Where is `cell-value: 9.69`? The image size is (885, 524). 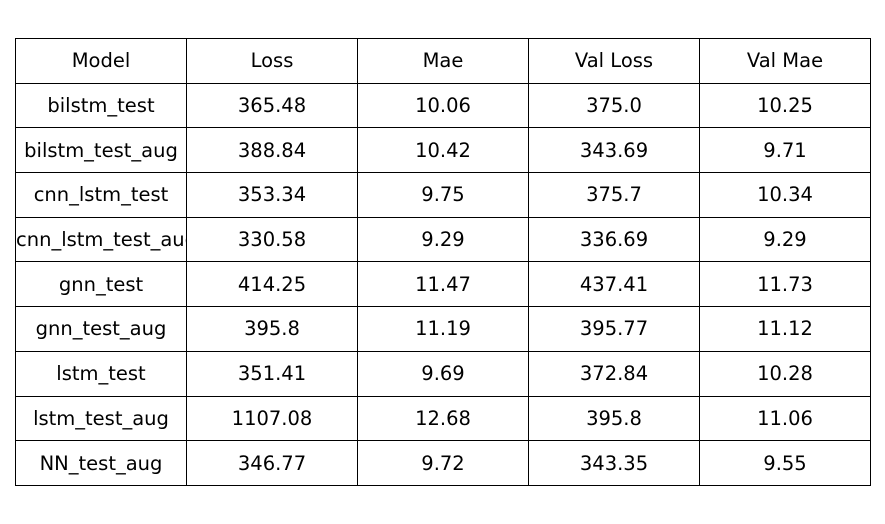
cell-value: 9.69 is located at coordinates (443, 374).